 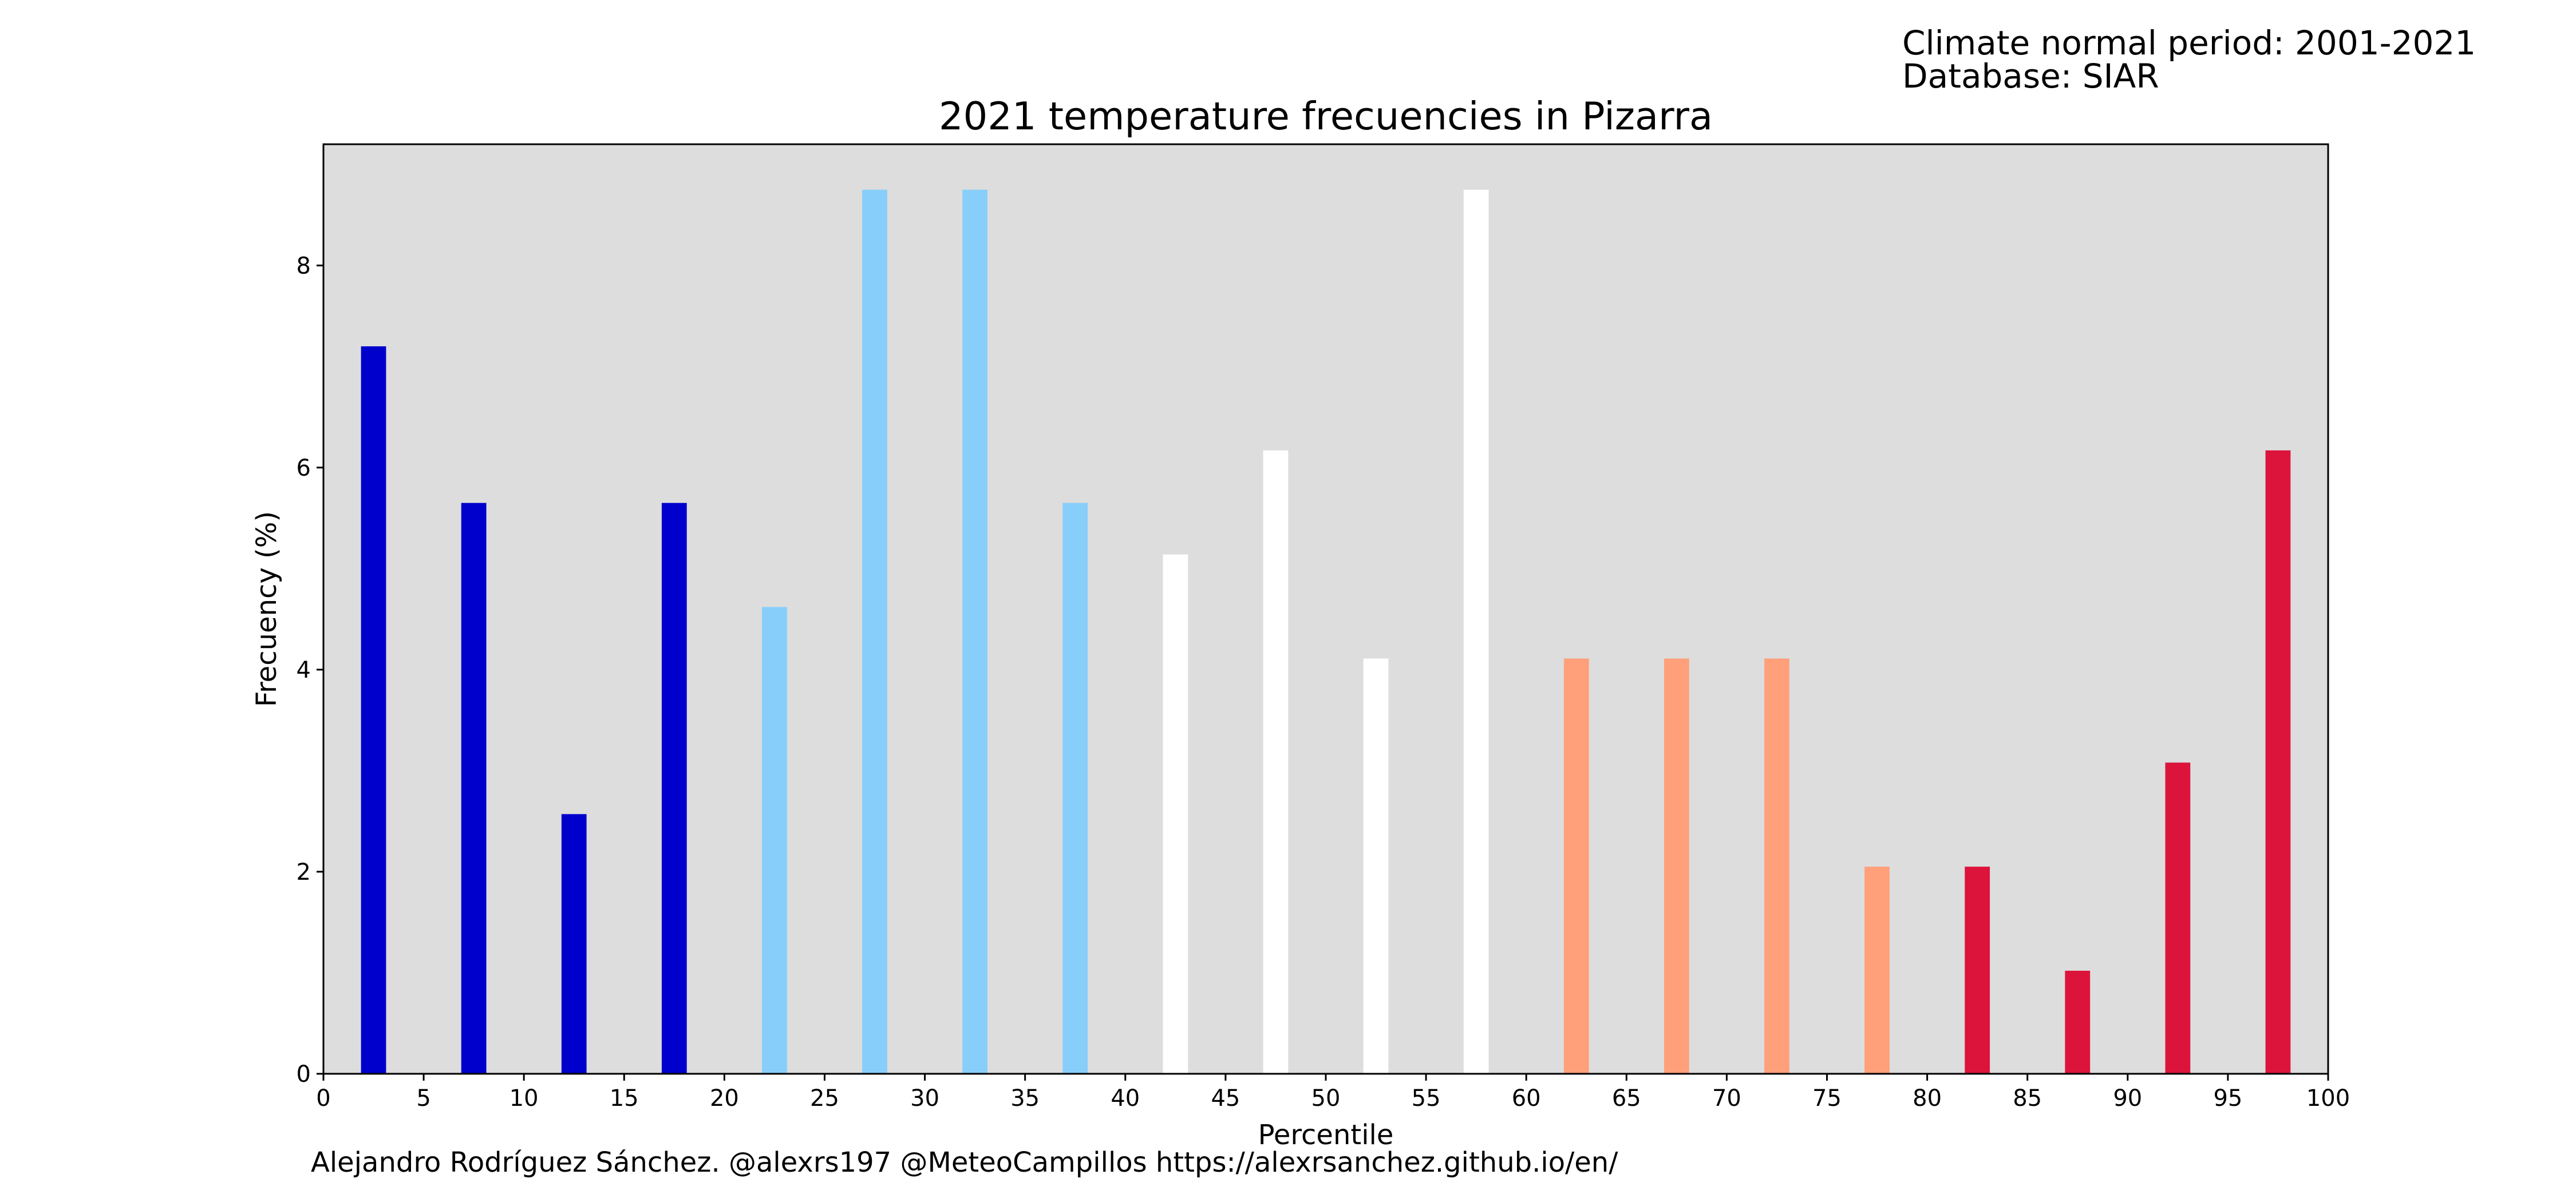 What do you see at coordinates (323, 1099) in the screenshot?
I see `x-tick-label: 0` at bounding box center [323, 1099].